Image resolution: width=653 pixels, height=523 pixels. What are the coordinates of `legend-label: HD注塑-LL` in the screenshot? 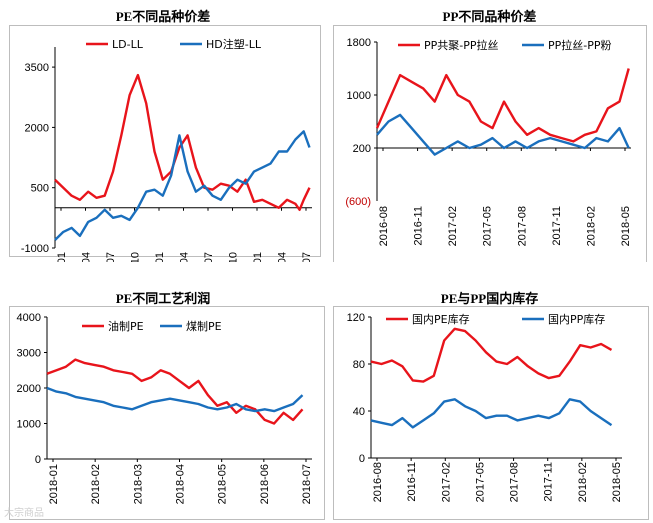 It's located at (234, 44).